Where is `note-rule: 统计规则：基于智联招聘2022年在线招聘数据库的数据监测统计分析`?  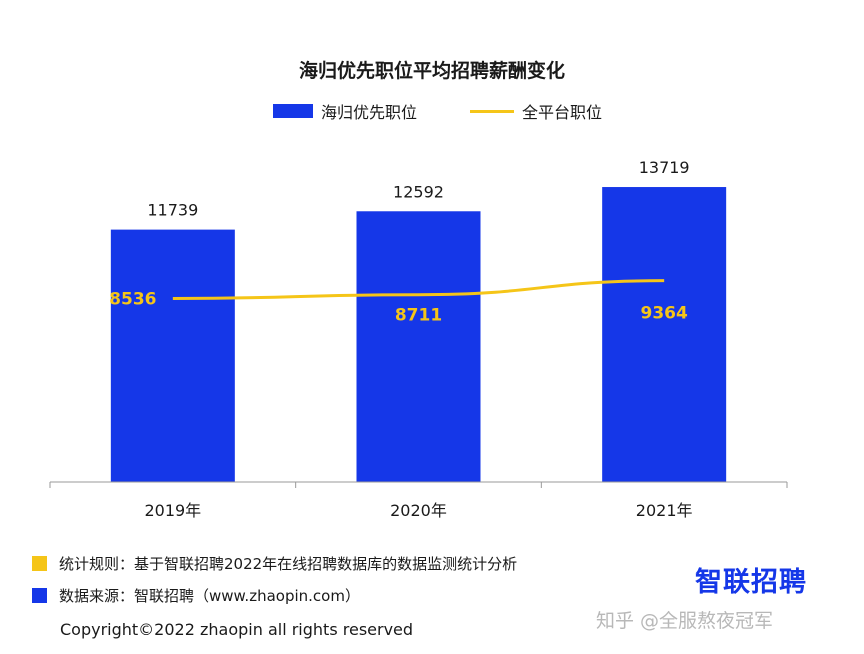 note-rule: 统计规则：基于智联招聘2022年在线招聘数据库的数据监测统计分析 is located at coordinates (274, 563).